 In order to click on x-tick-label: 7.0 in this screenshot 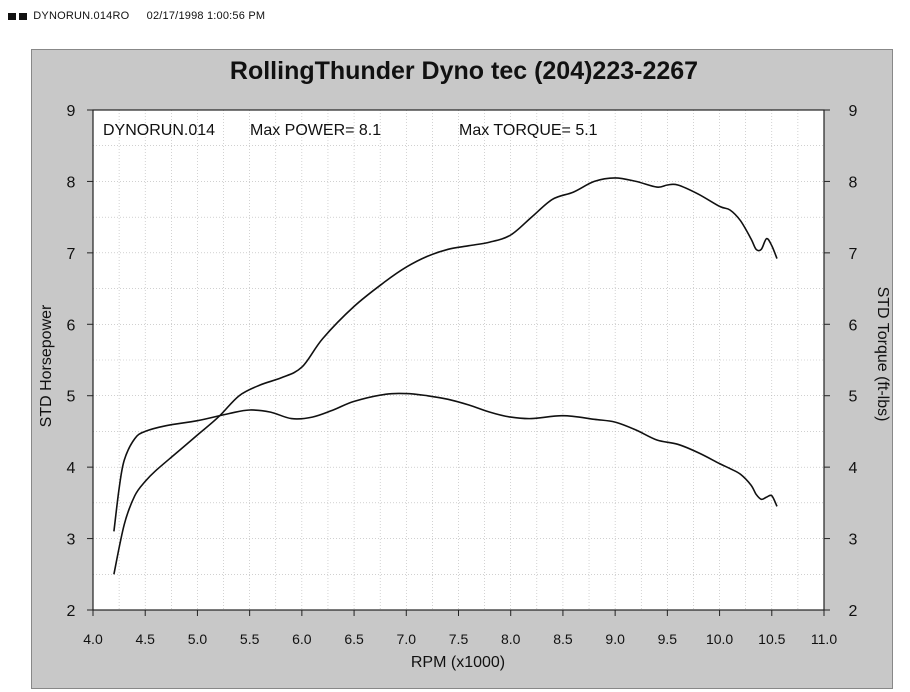, I will do `click(407, 639)`.